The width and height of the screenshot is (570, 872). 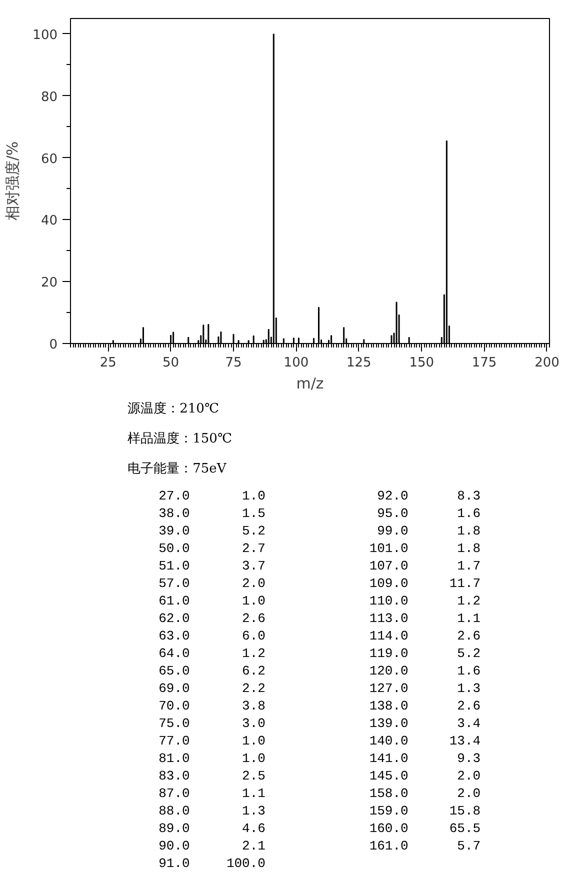 I want to click on category-label: 141.0, so click(x=388, y=758).